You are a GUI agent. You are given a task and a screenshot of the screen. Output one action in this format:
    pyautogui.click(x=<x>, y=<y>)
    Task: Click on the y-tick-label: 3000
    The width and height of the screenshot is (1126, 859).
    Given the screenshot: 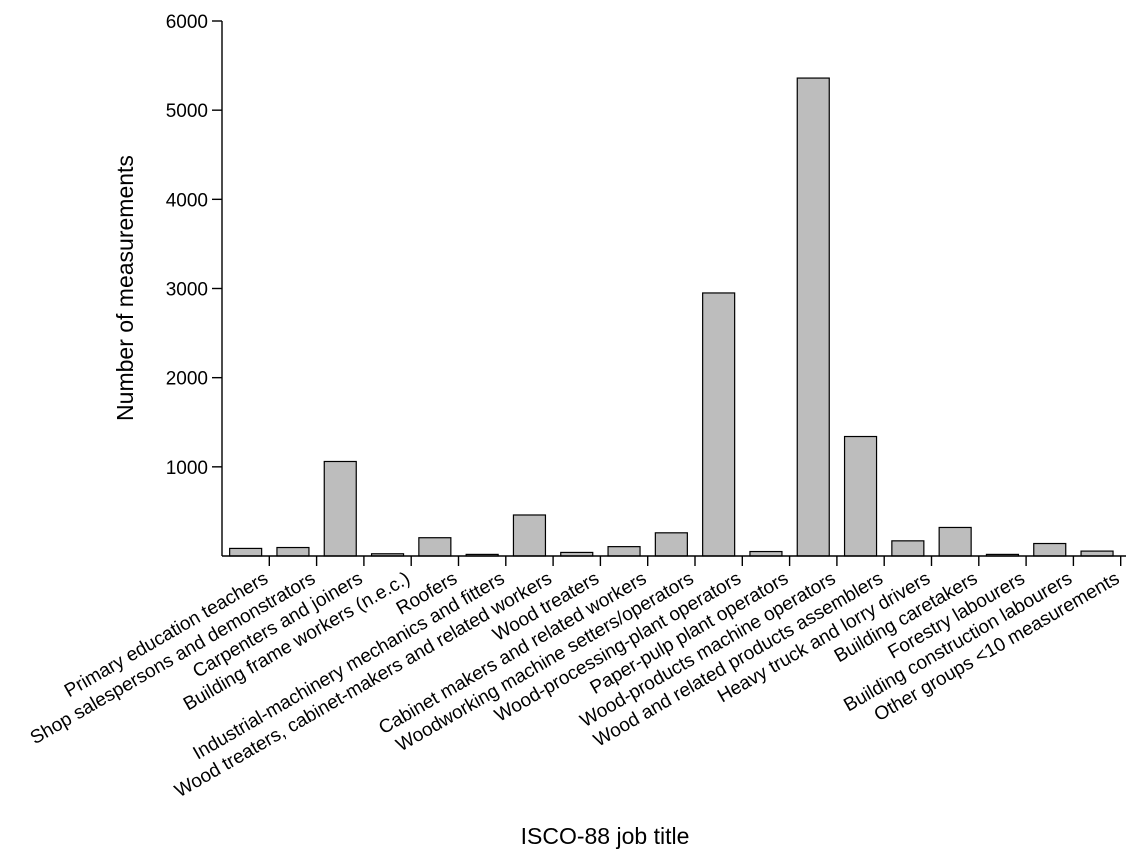 What is the action you would take?
    pyautogui.click(x=187, y=290)
    